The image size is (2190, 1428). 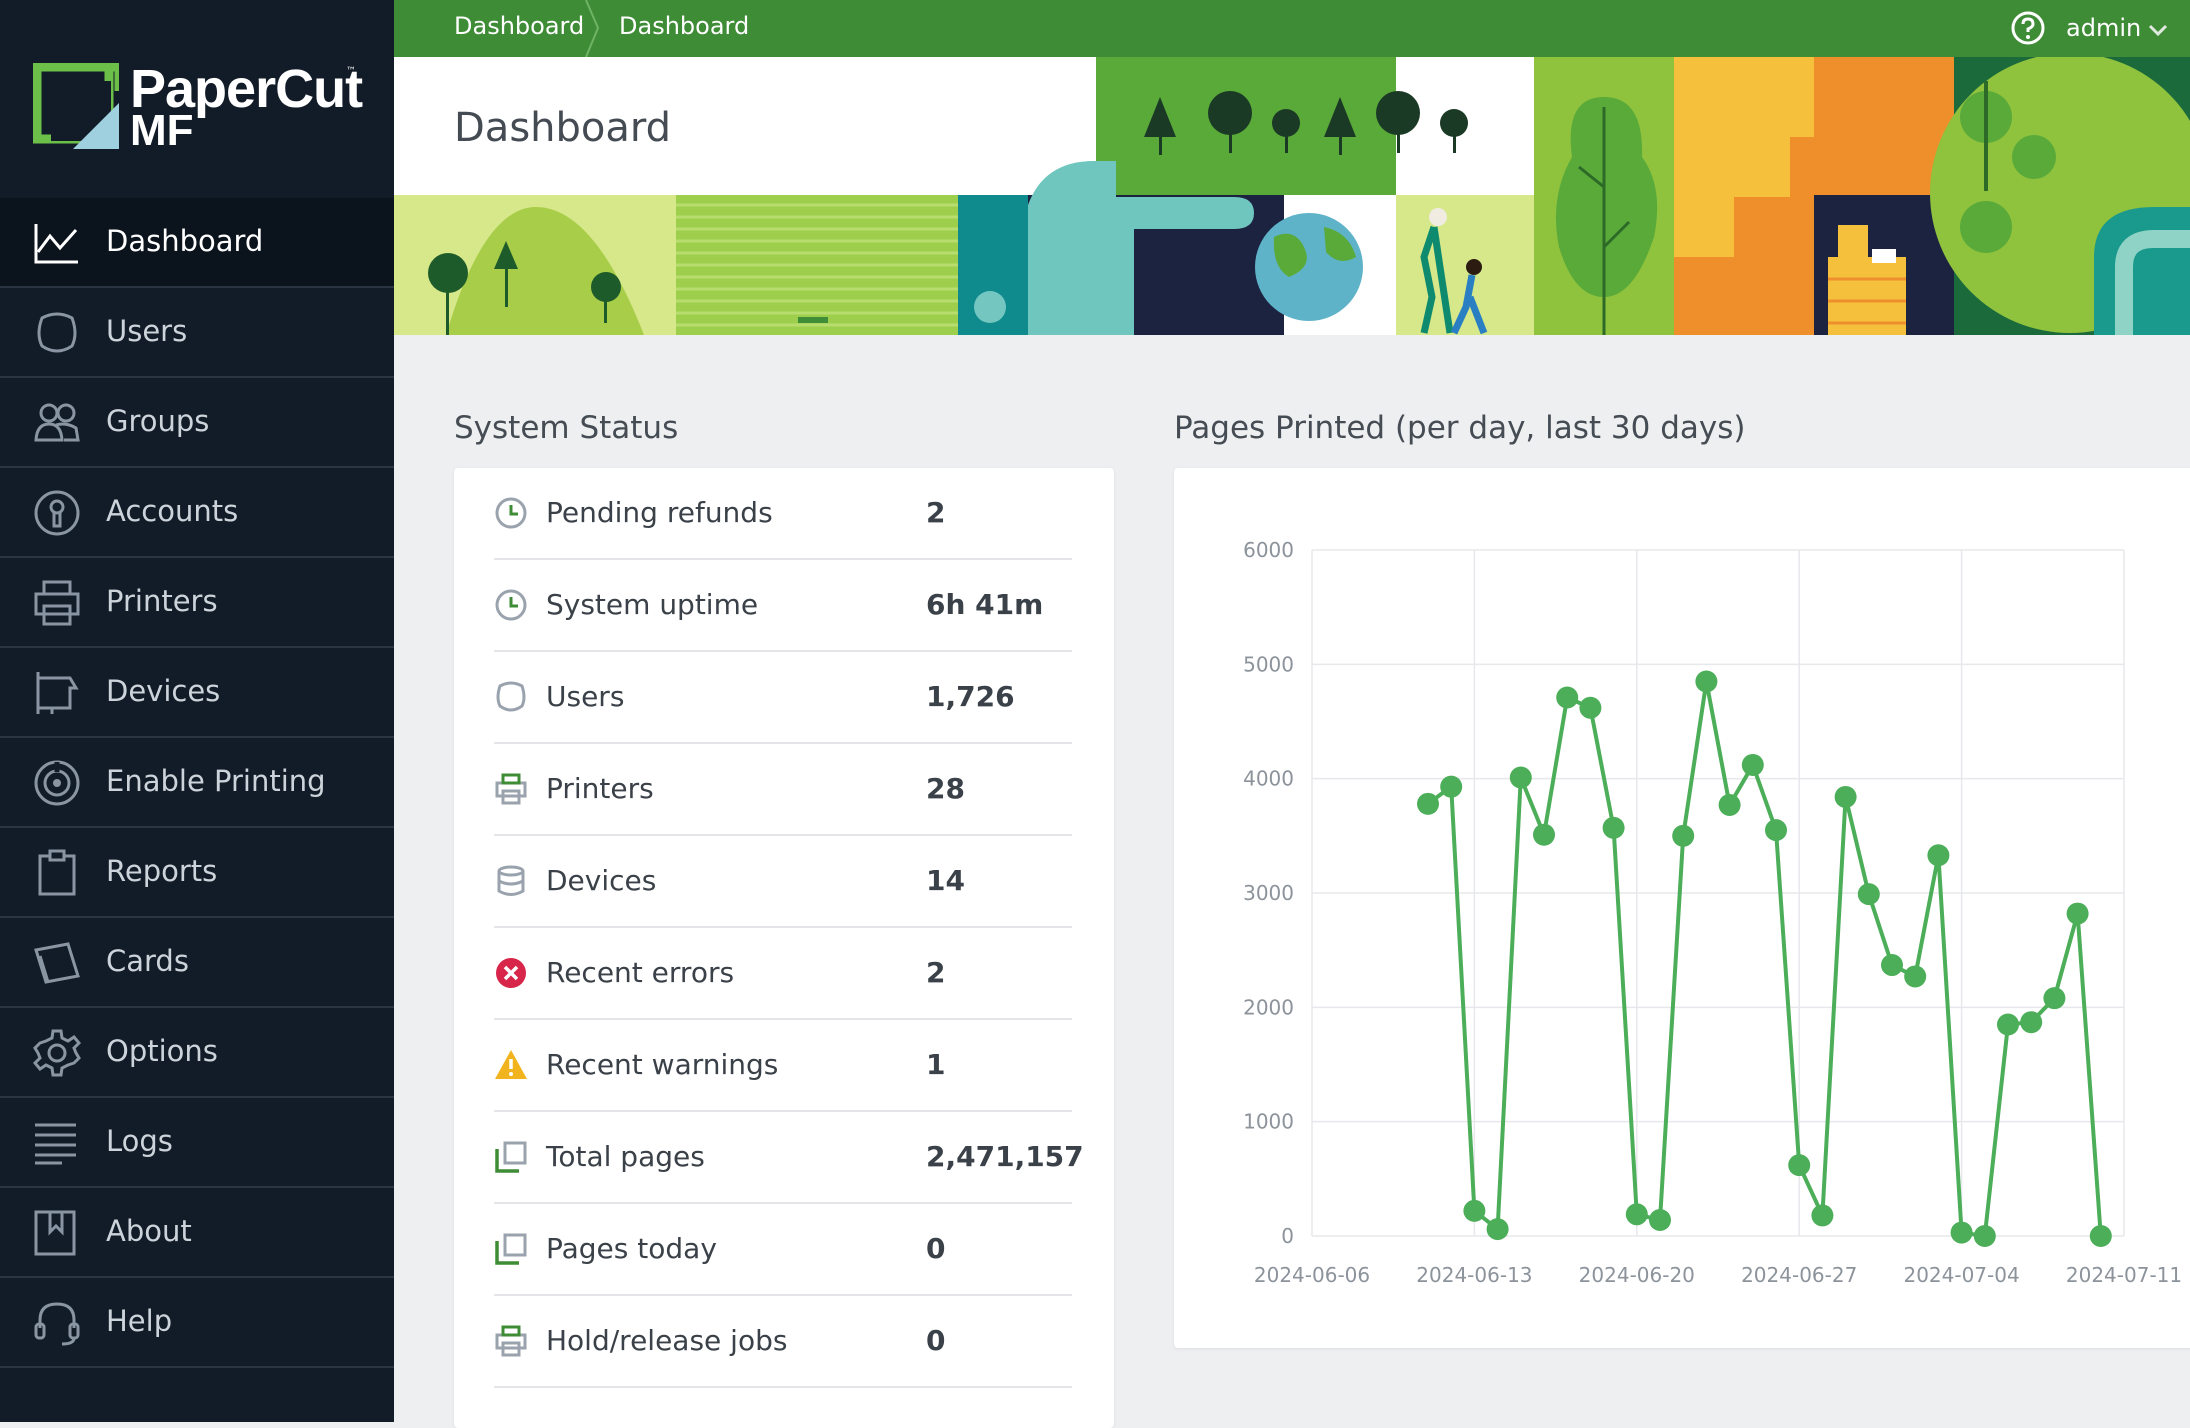 I want to click on sidebar-item-label: Logs, so click(x=139, y=1141).